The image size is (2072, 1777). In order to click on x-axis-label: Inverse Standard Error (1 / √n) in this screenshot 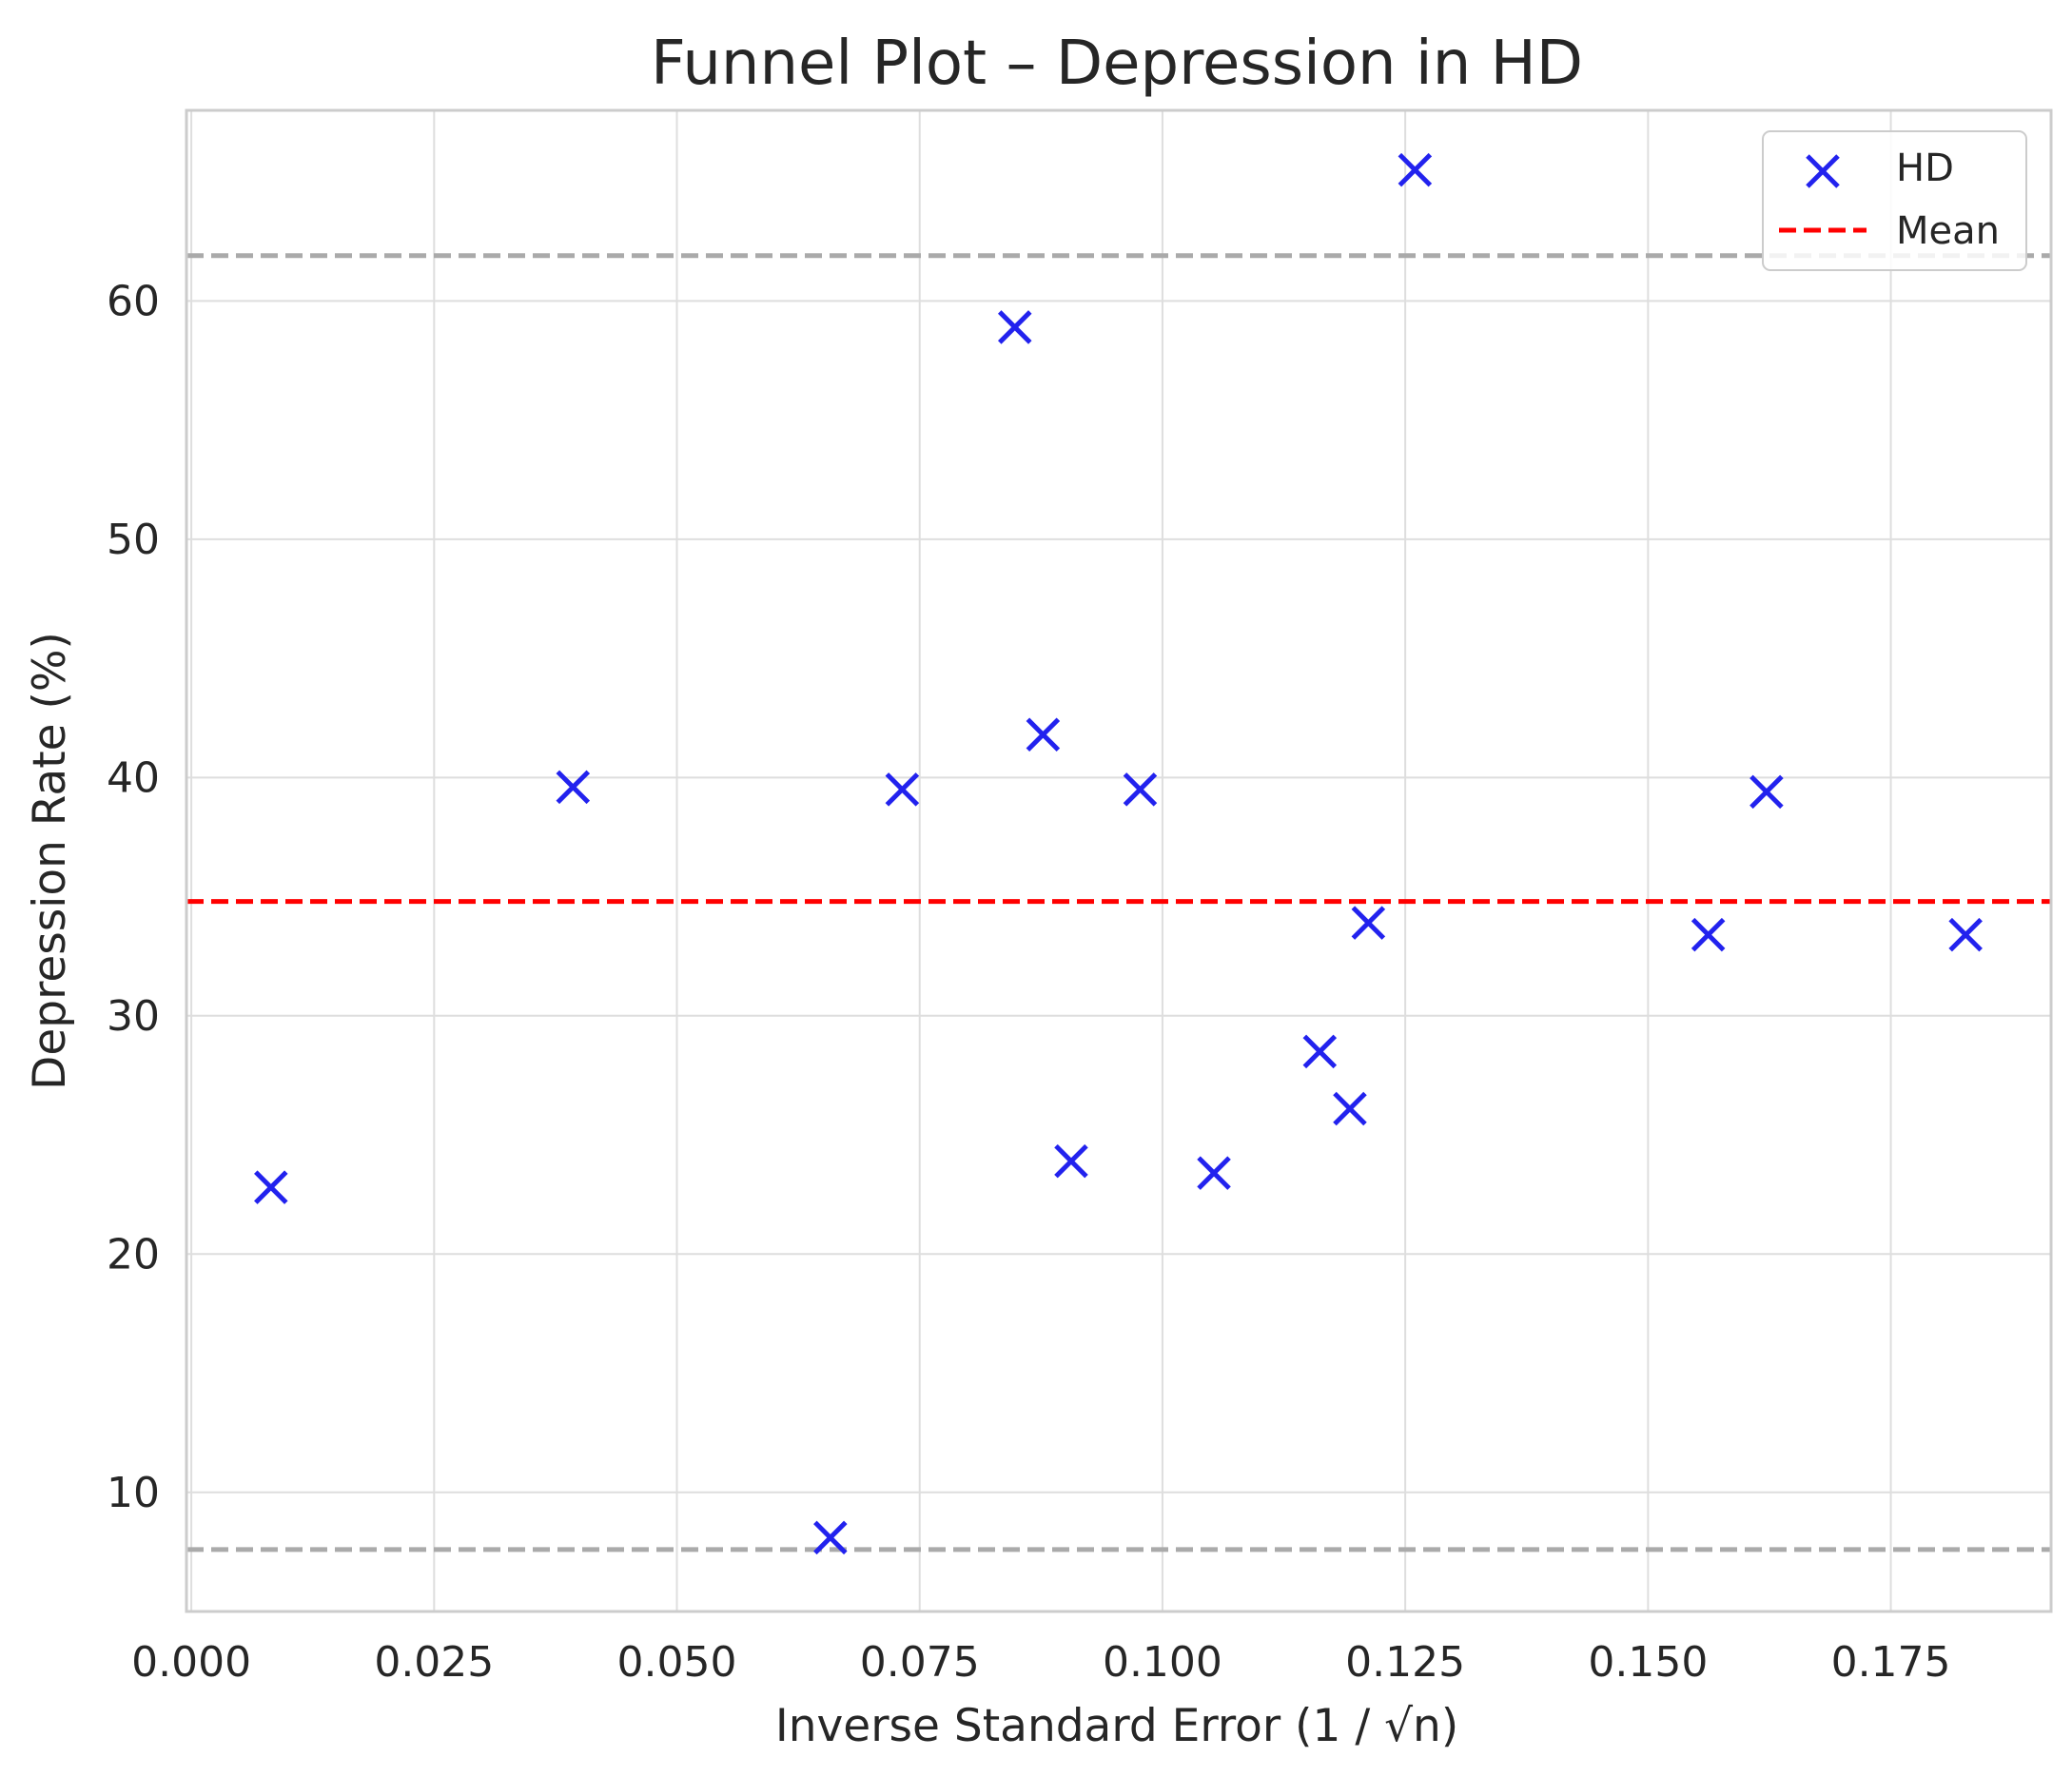, I will do `click(1116, 1726)`.